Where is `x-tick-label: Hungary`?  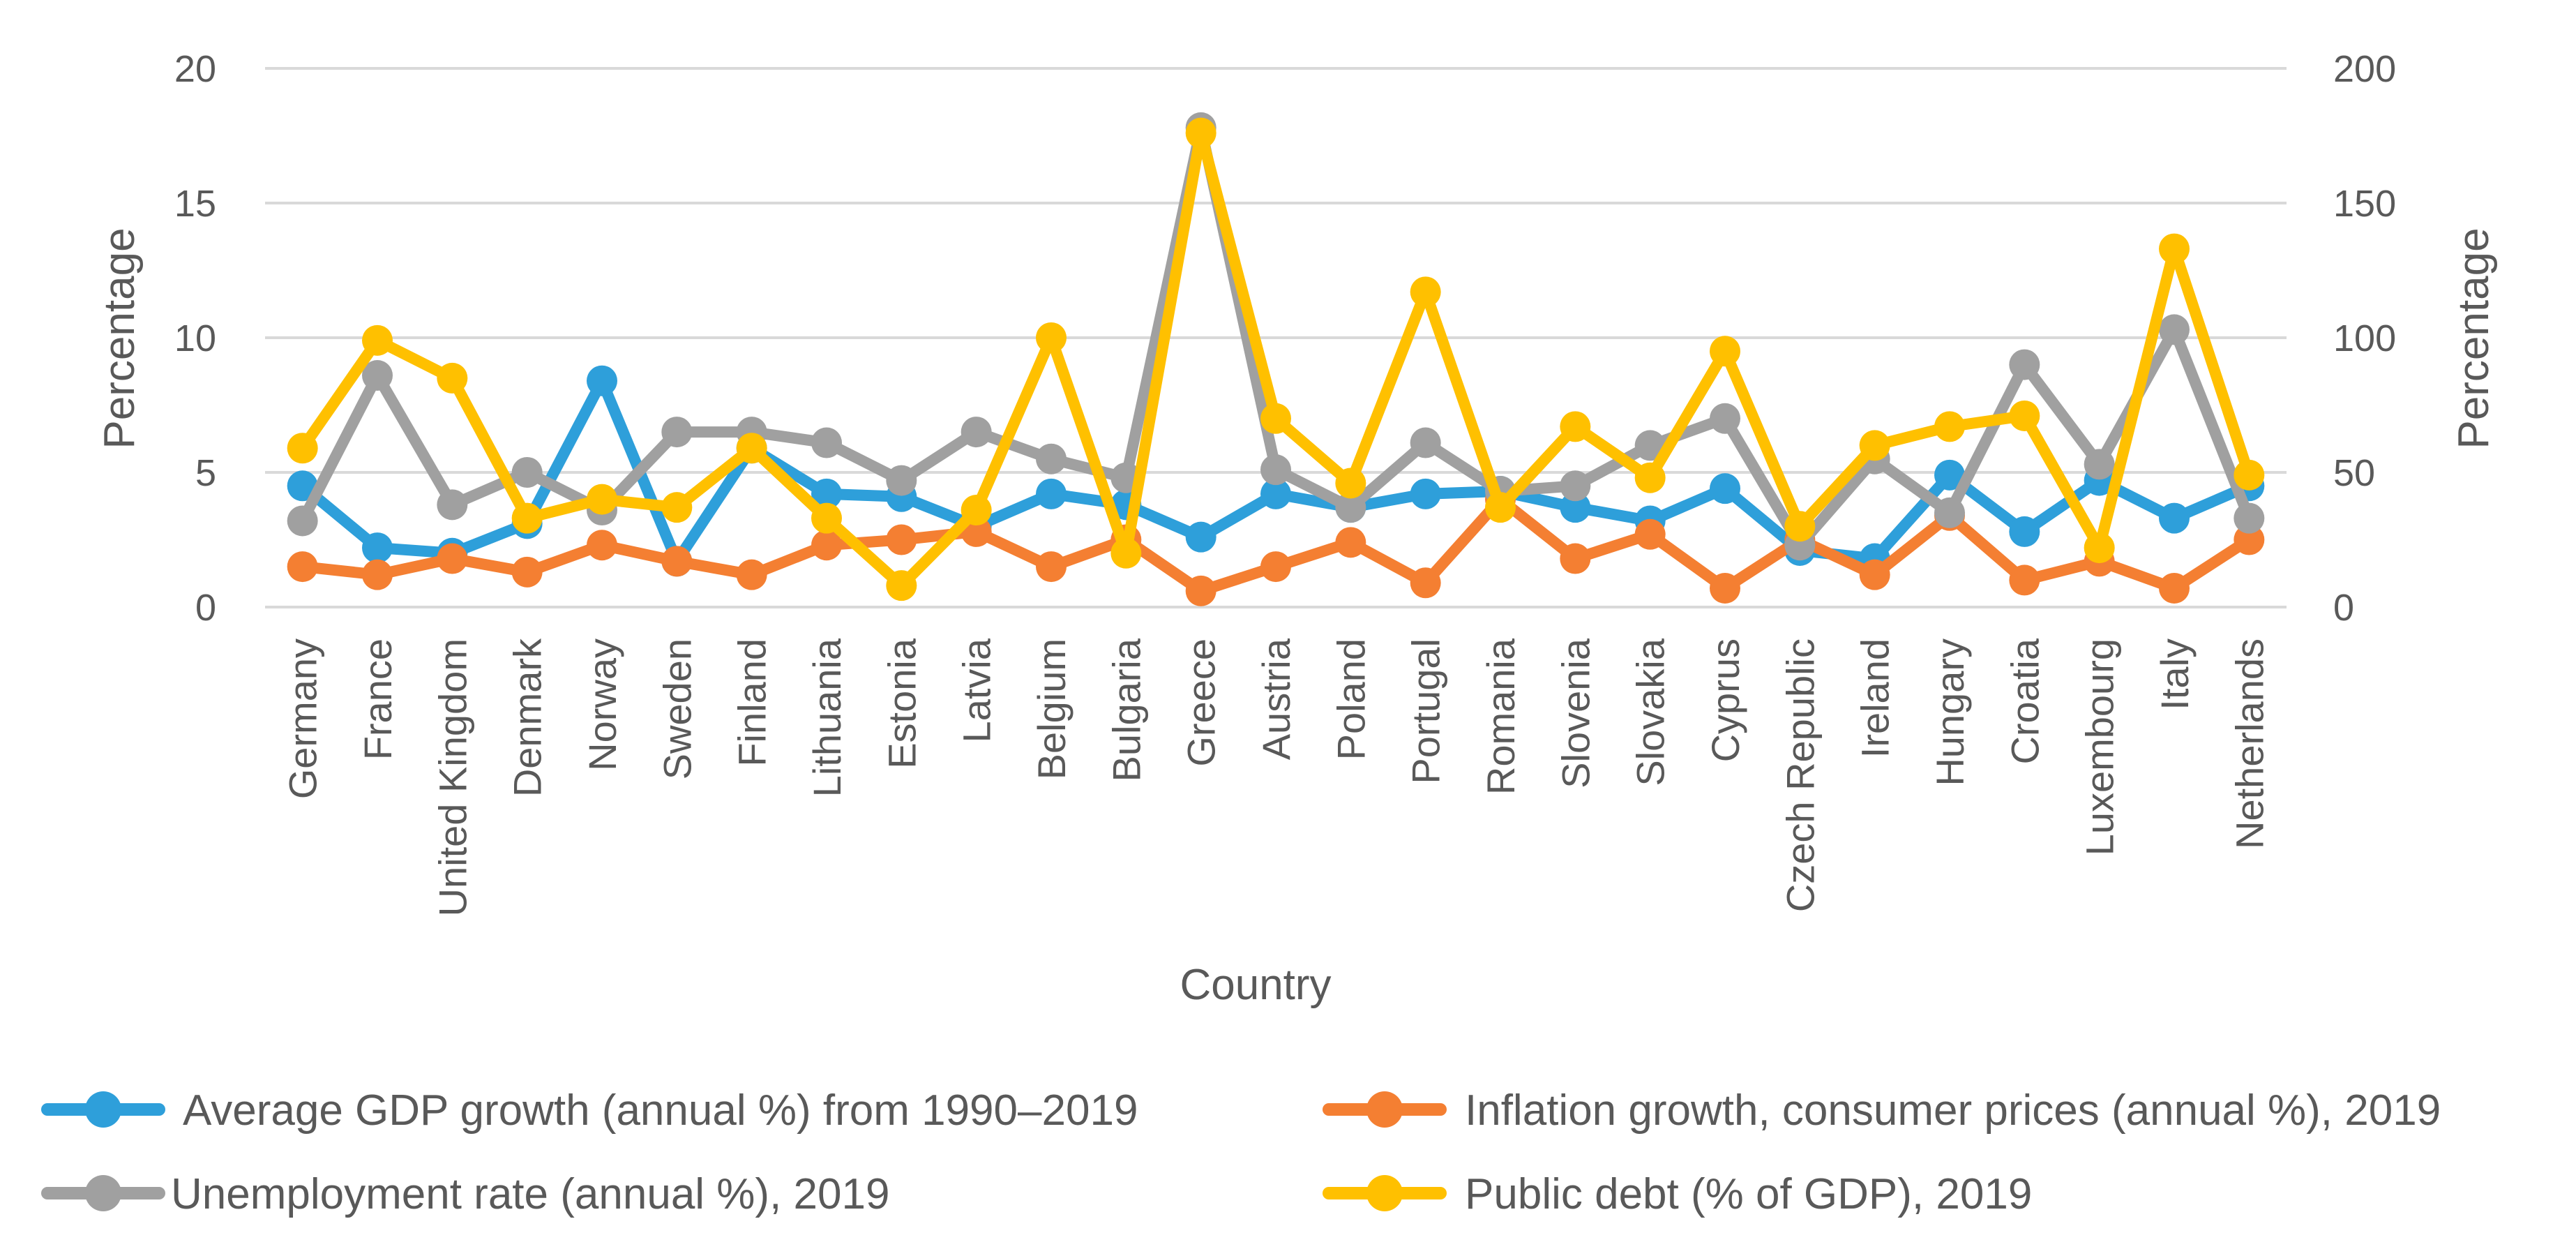
x-tick-label: Hungary is located at coordinates (1950, 712).